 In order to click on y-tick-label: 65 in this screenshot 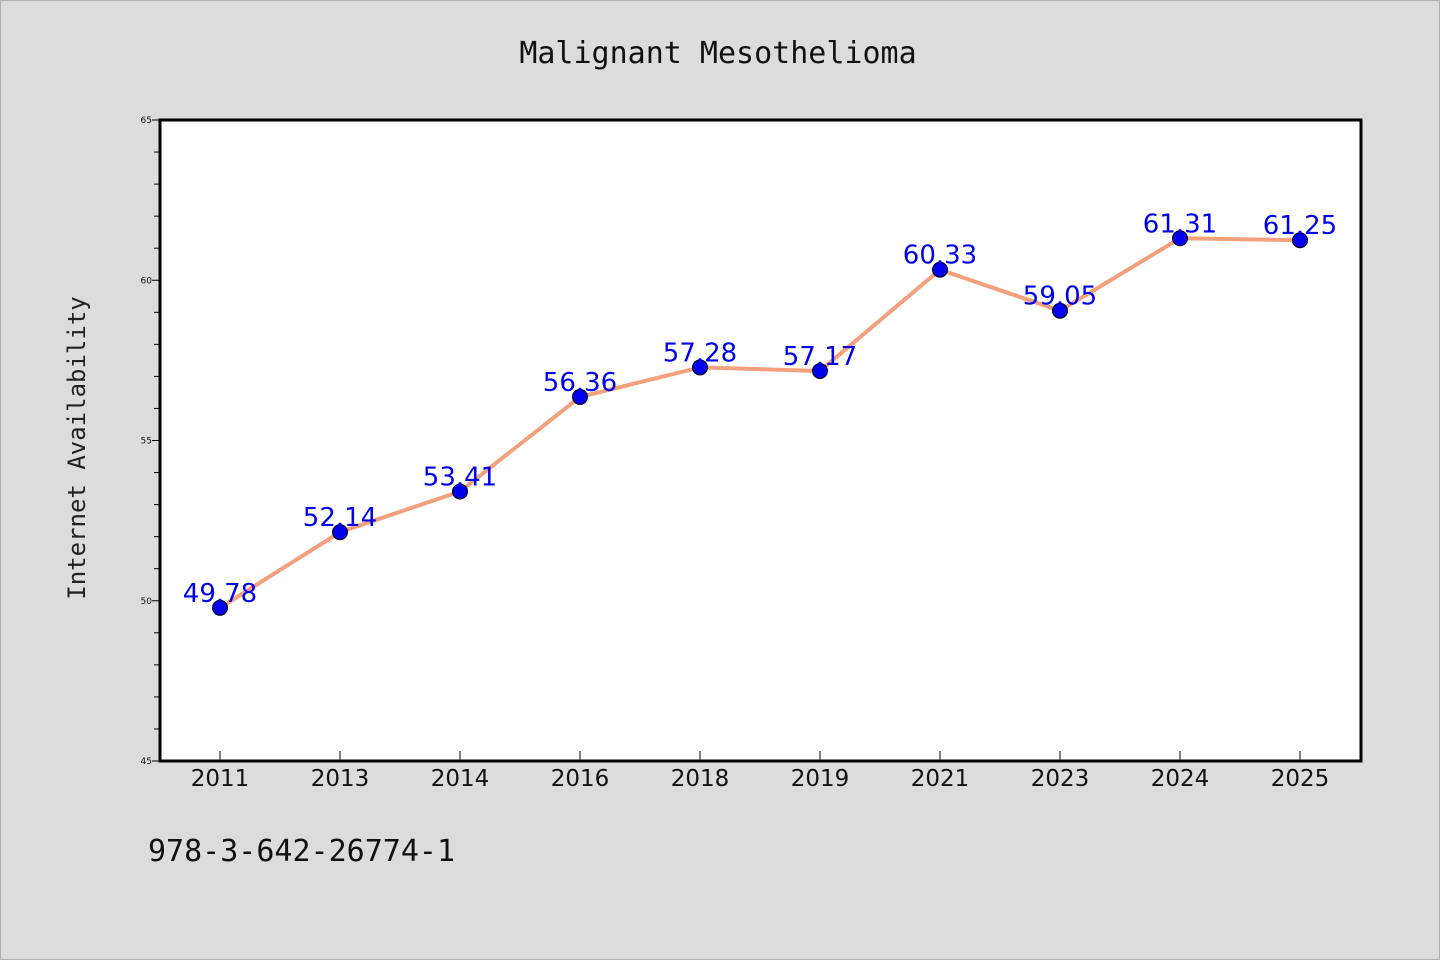, I will do `click(146, 121)`.